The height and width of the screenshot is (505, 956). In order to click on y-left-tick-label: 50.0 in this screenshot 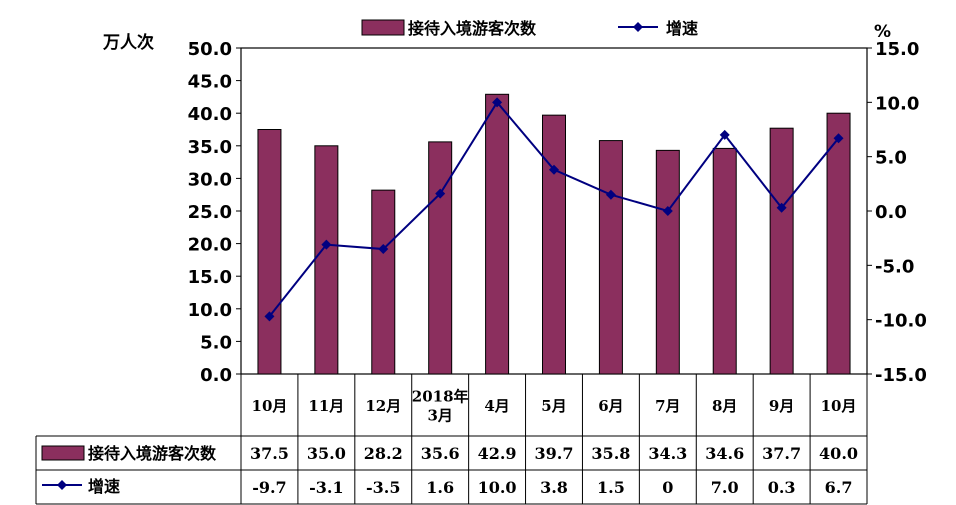, I will do `click(210, 49)`.